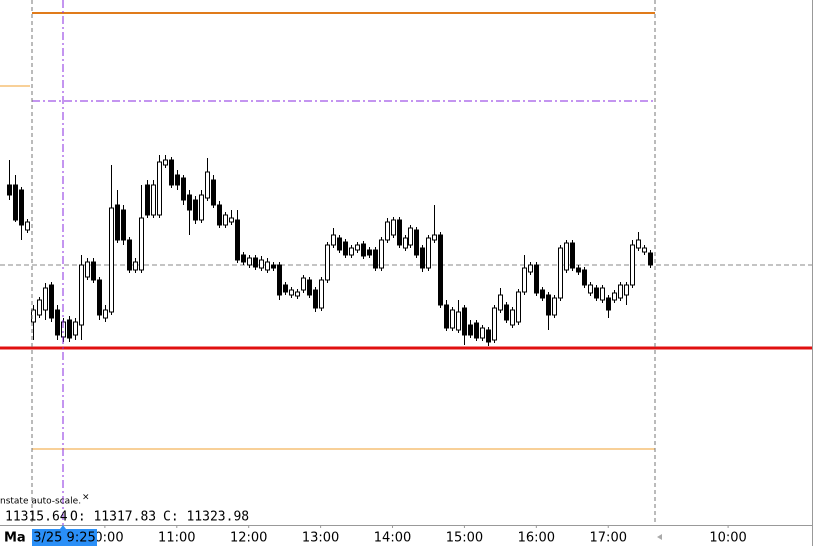  What do you see at coordinates (464, 538) in the screenshot?
I see `x-tick-label: 15:00` at bounding box center [464, 538].